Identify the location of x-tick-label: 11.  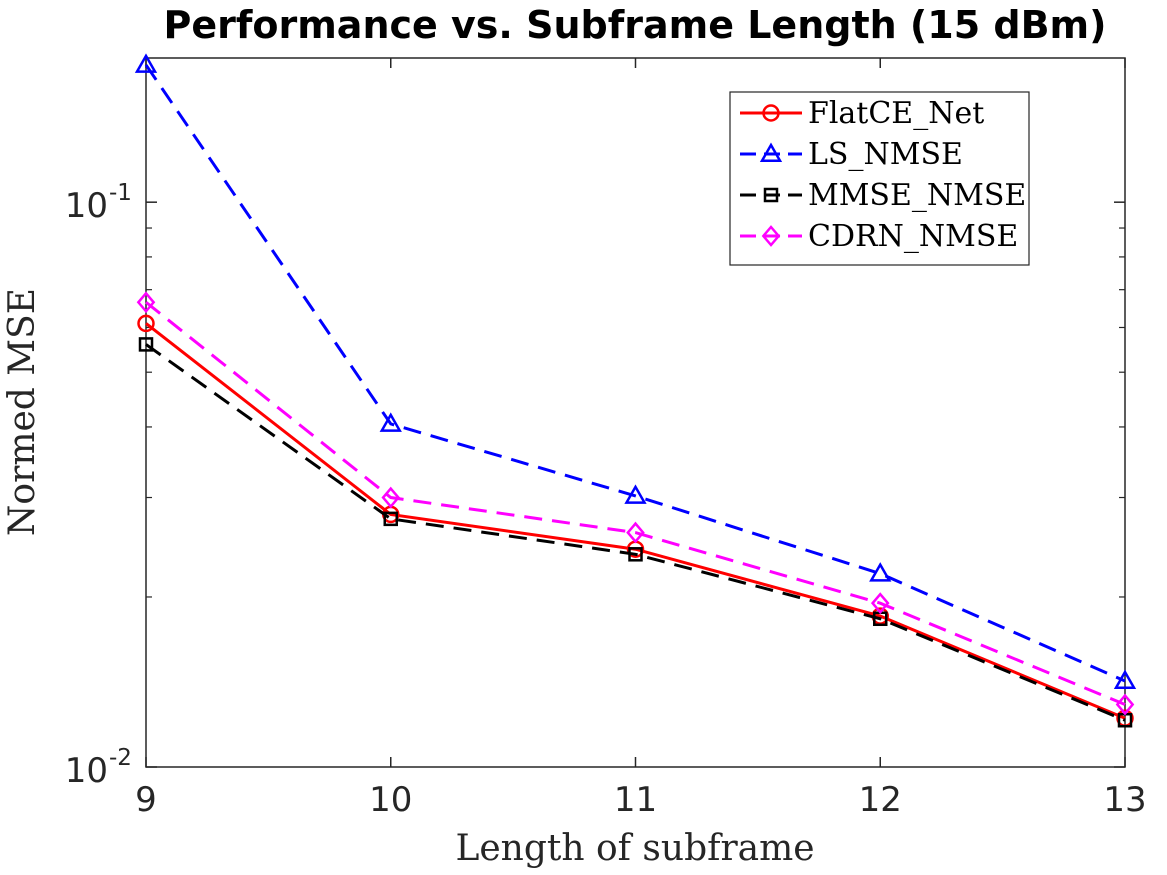
(635, 800).